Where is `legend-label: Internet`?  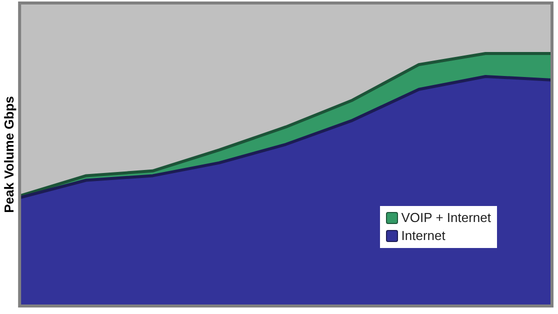
legend-label: Internet is located at coordinates (423, 236).